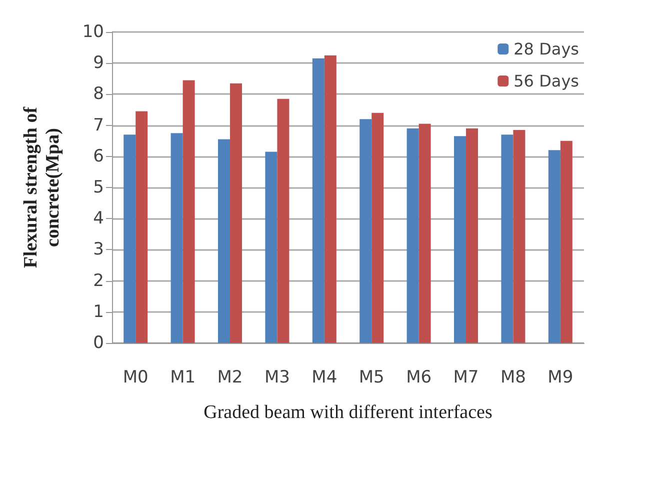 Image resolution: width=654 pixels, height=479 pixels. I want to click on y-tick-label: 0, so click(98, 343).